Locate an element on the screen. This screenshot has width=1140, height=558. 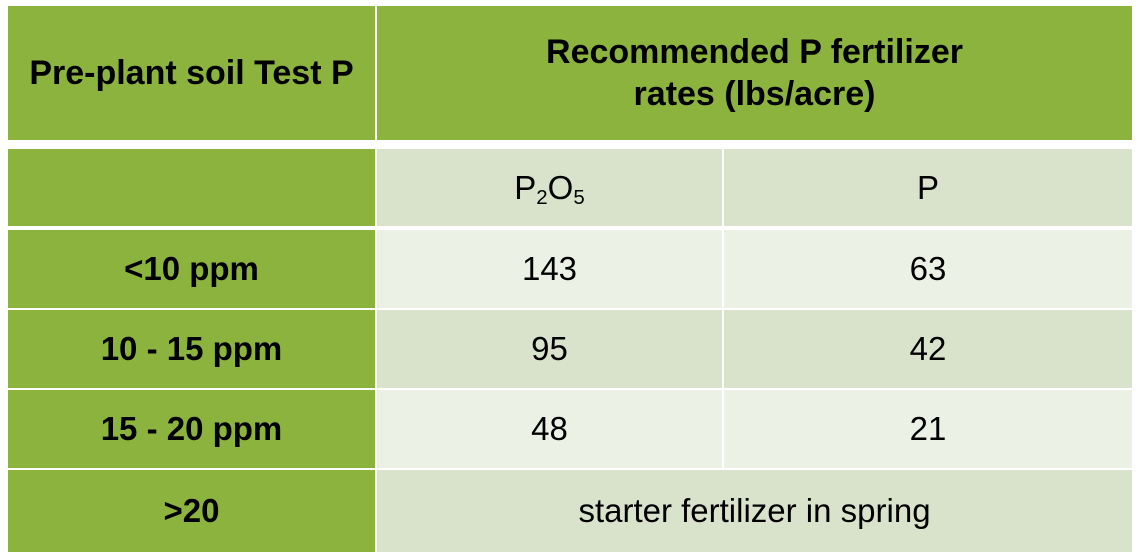
row-p-15-20: 21 is located at coordinates (928, 429).